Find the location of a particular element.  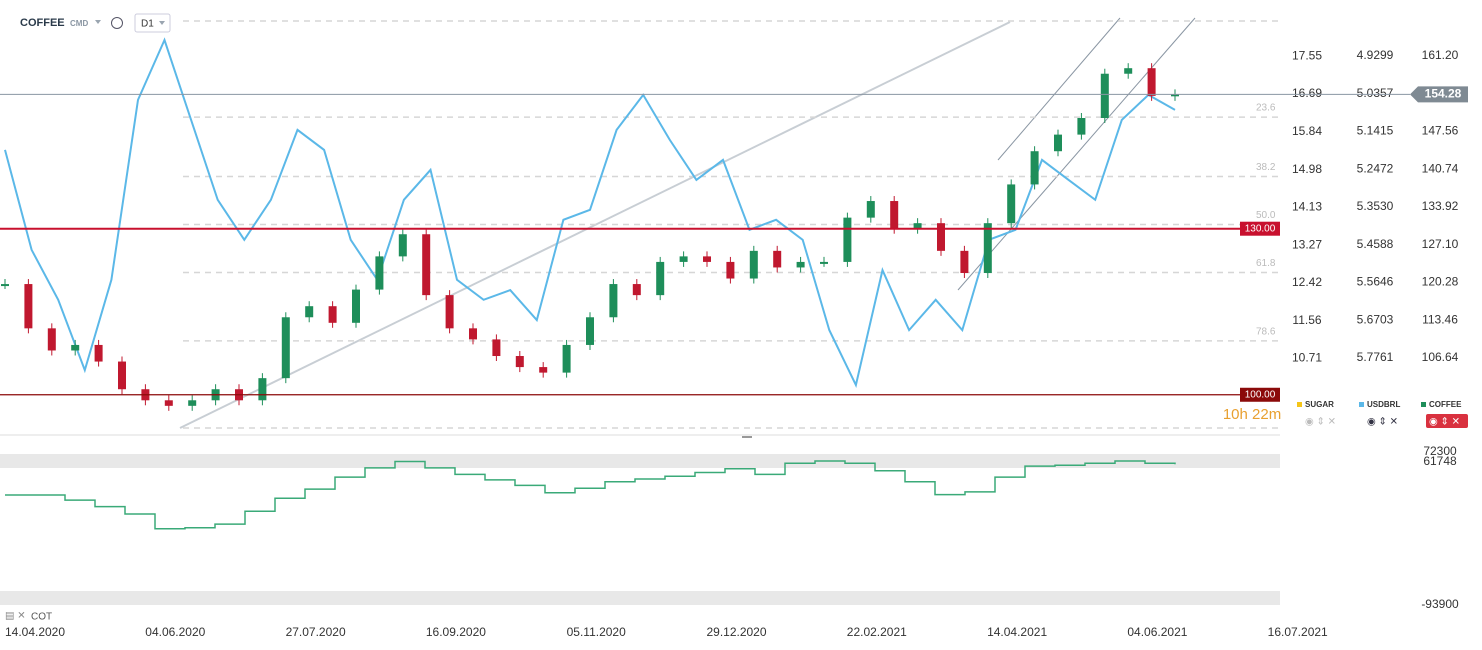

y-tick-label: 140.74 is located at coordinates (1440, 168).